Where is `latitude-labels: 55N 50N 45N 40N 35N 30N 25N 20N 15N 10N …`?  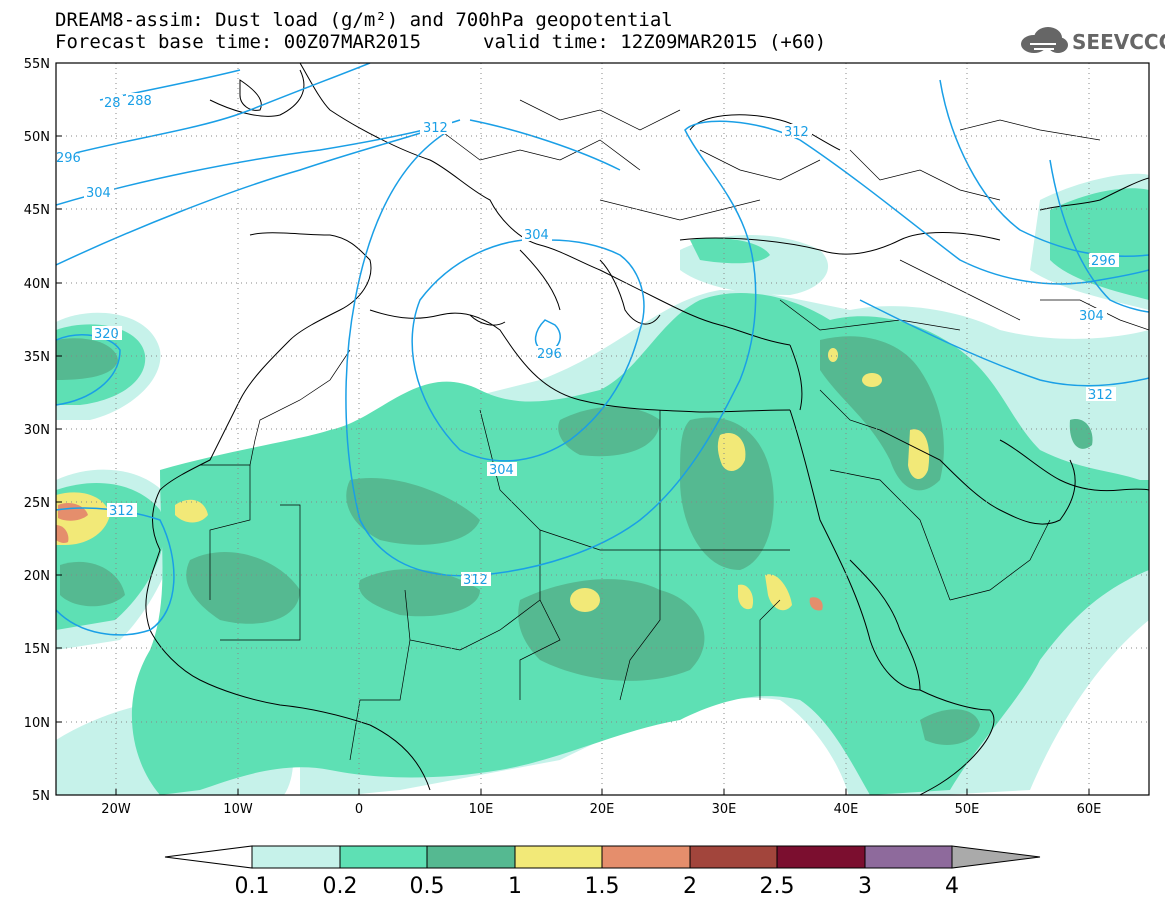 latitude-labels: 55N 50N 45N 40N 35N 30N 25N 20N 15N 10N … is located at coordinates (37, 430).